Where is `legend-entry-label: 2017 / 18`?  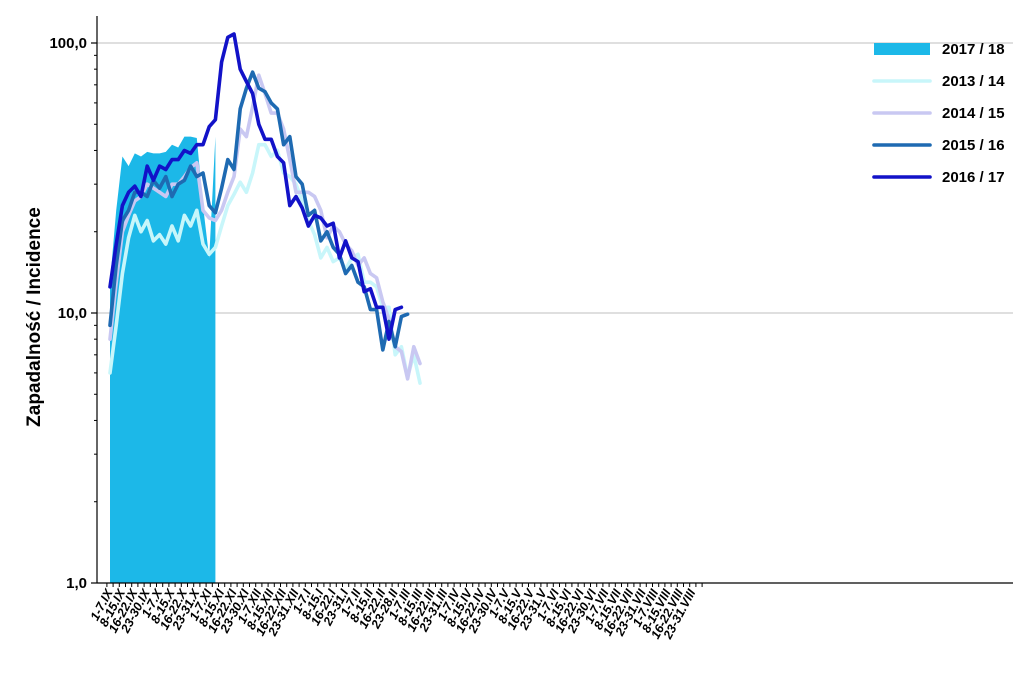
legend-entry-label: 2017 / 18 is located at coordinates (973, 49).